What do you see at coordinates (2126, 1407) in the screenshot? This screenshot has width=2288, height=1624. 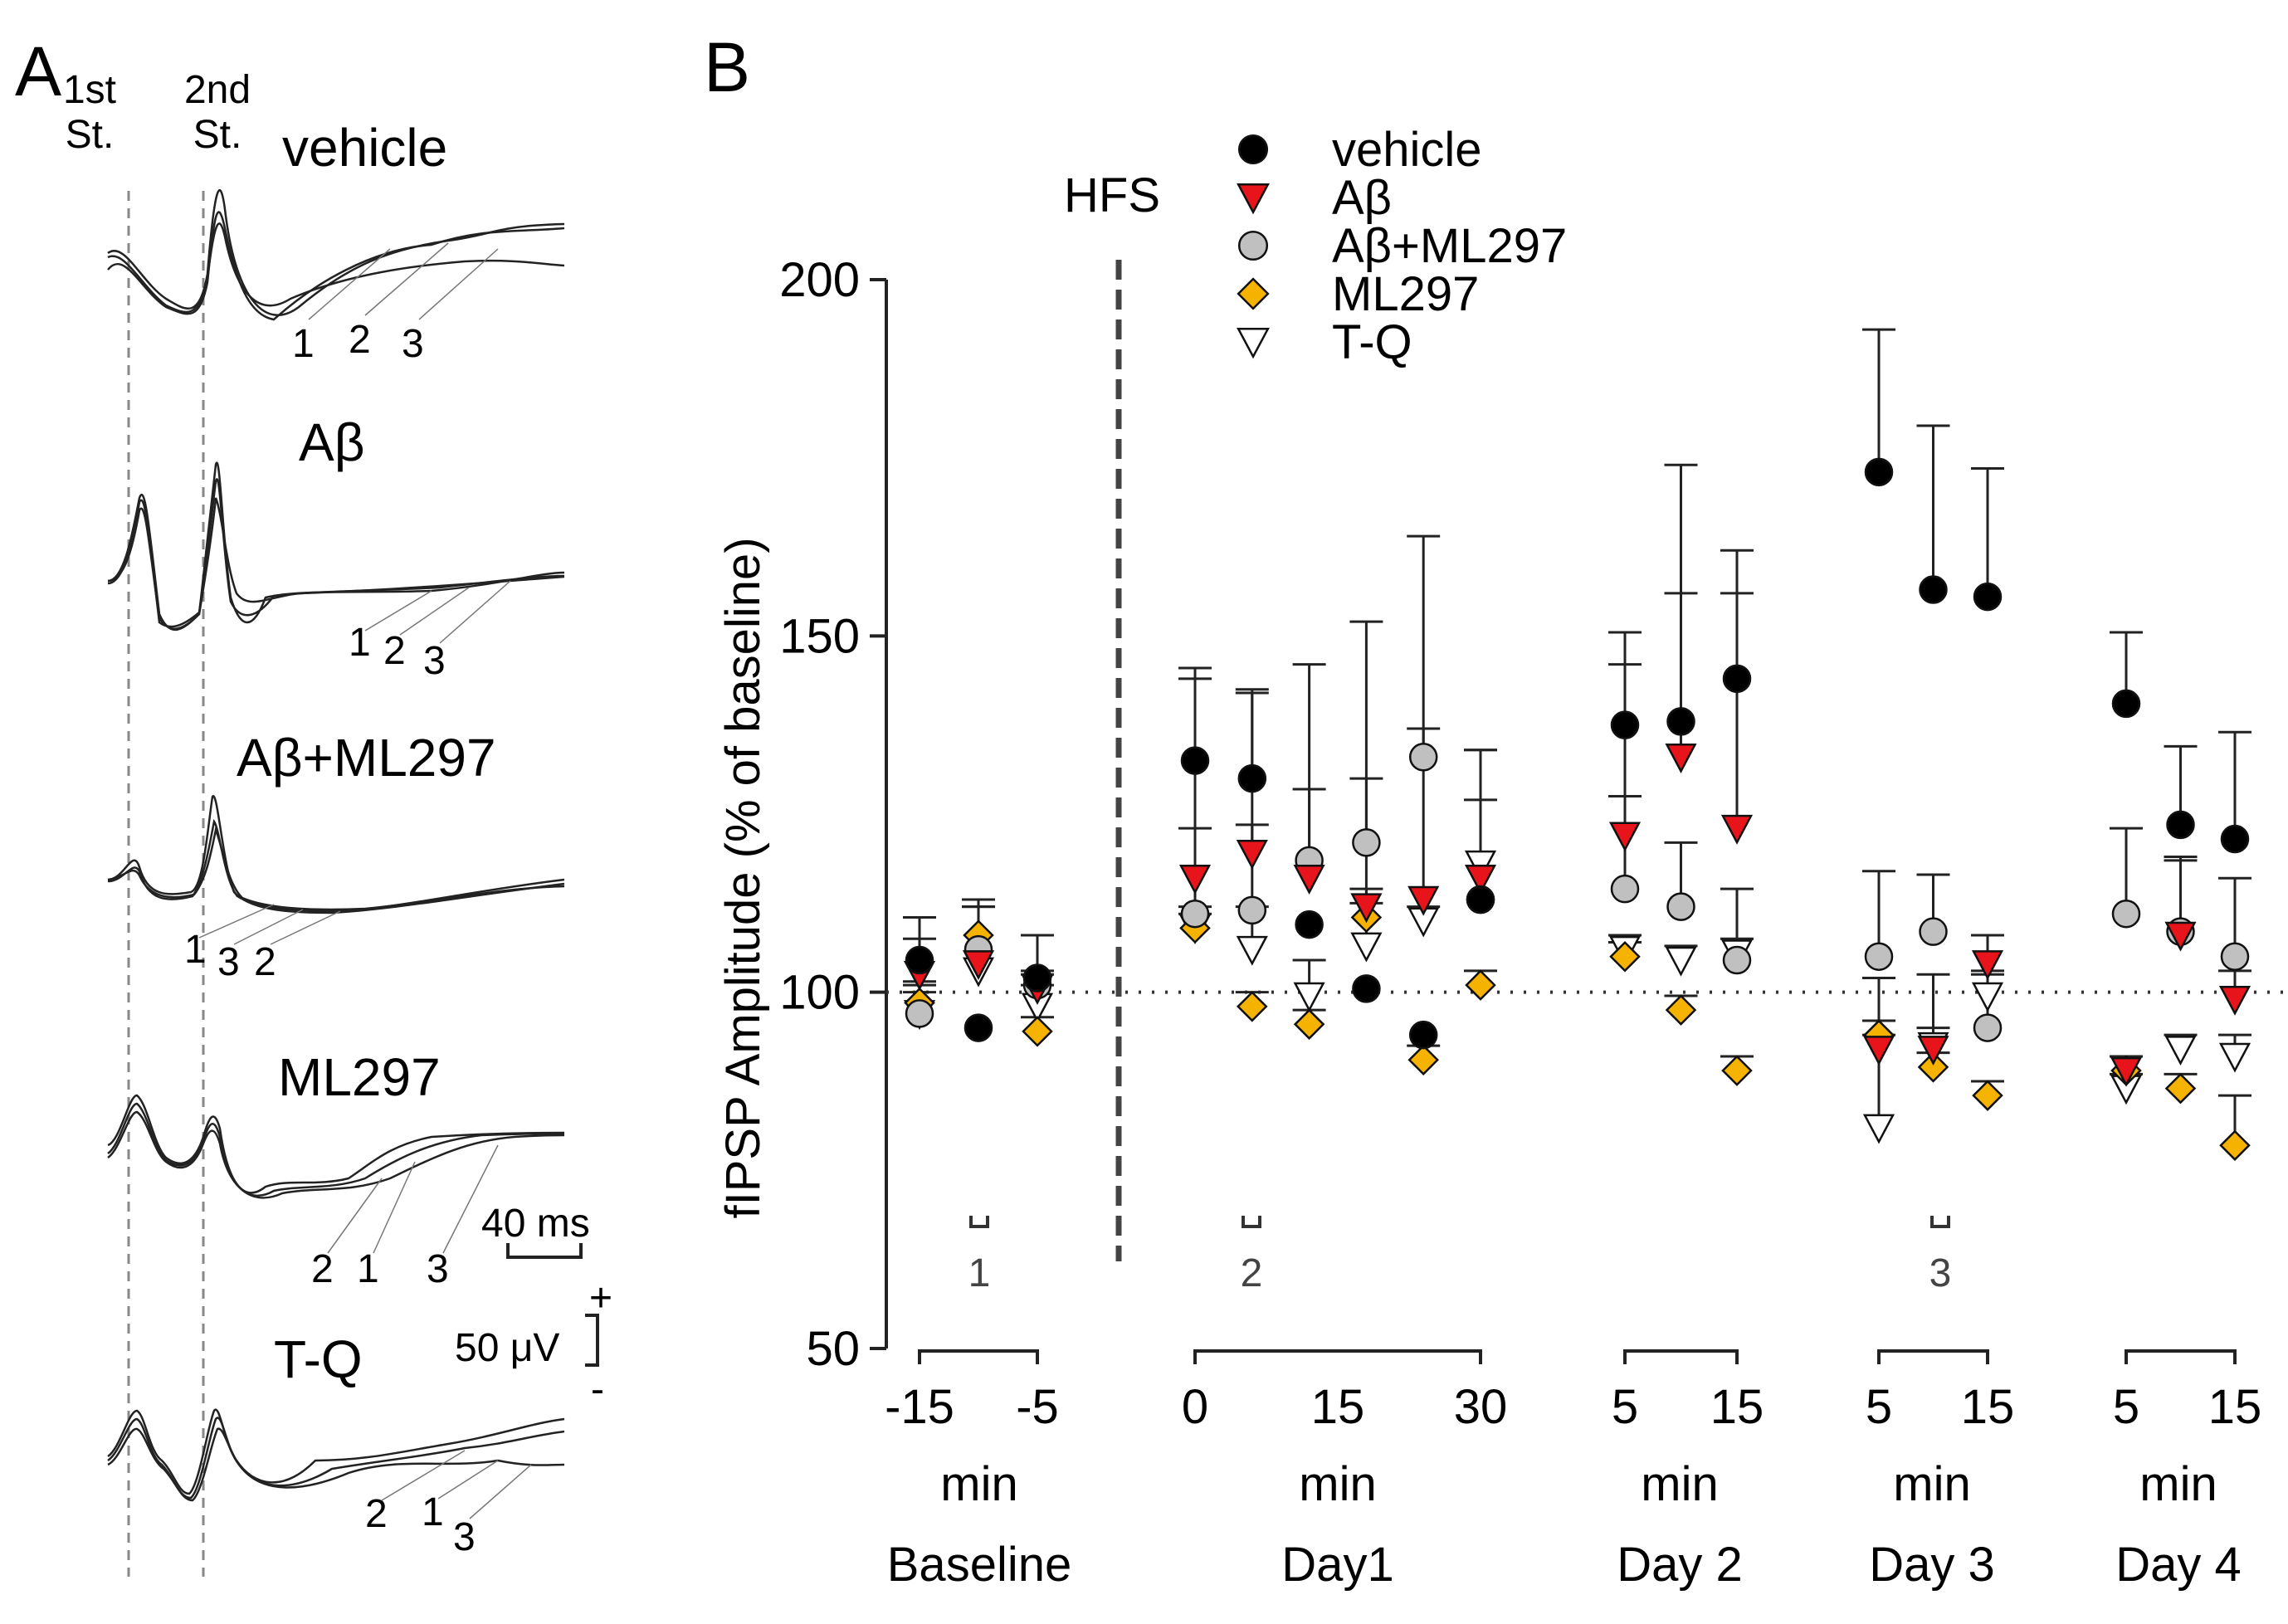 I see `x-tick-label-day-4: 5` at bounding box center [2126, 1407].